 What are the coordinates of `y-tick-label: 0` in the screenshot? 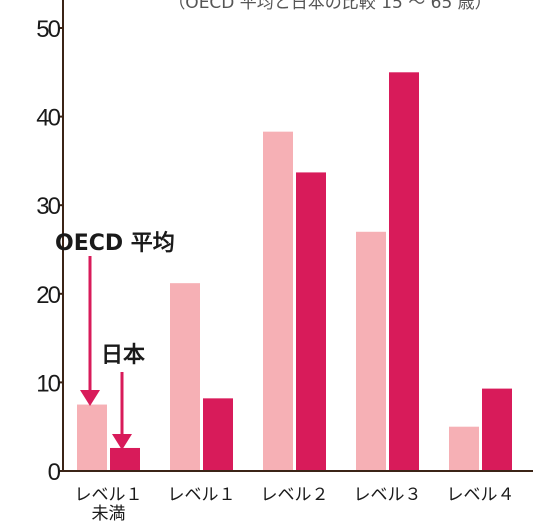 It's located at (54, 472).